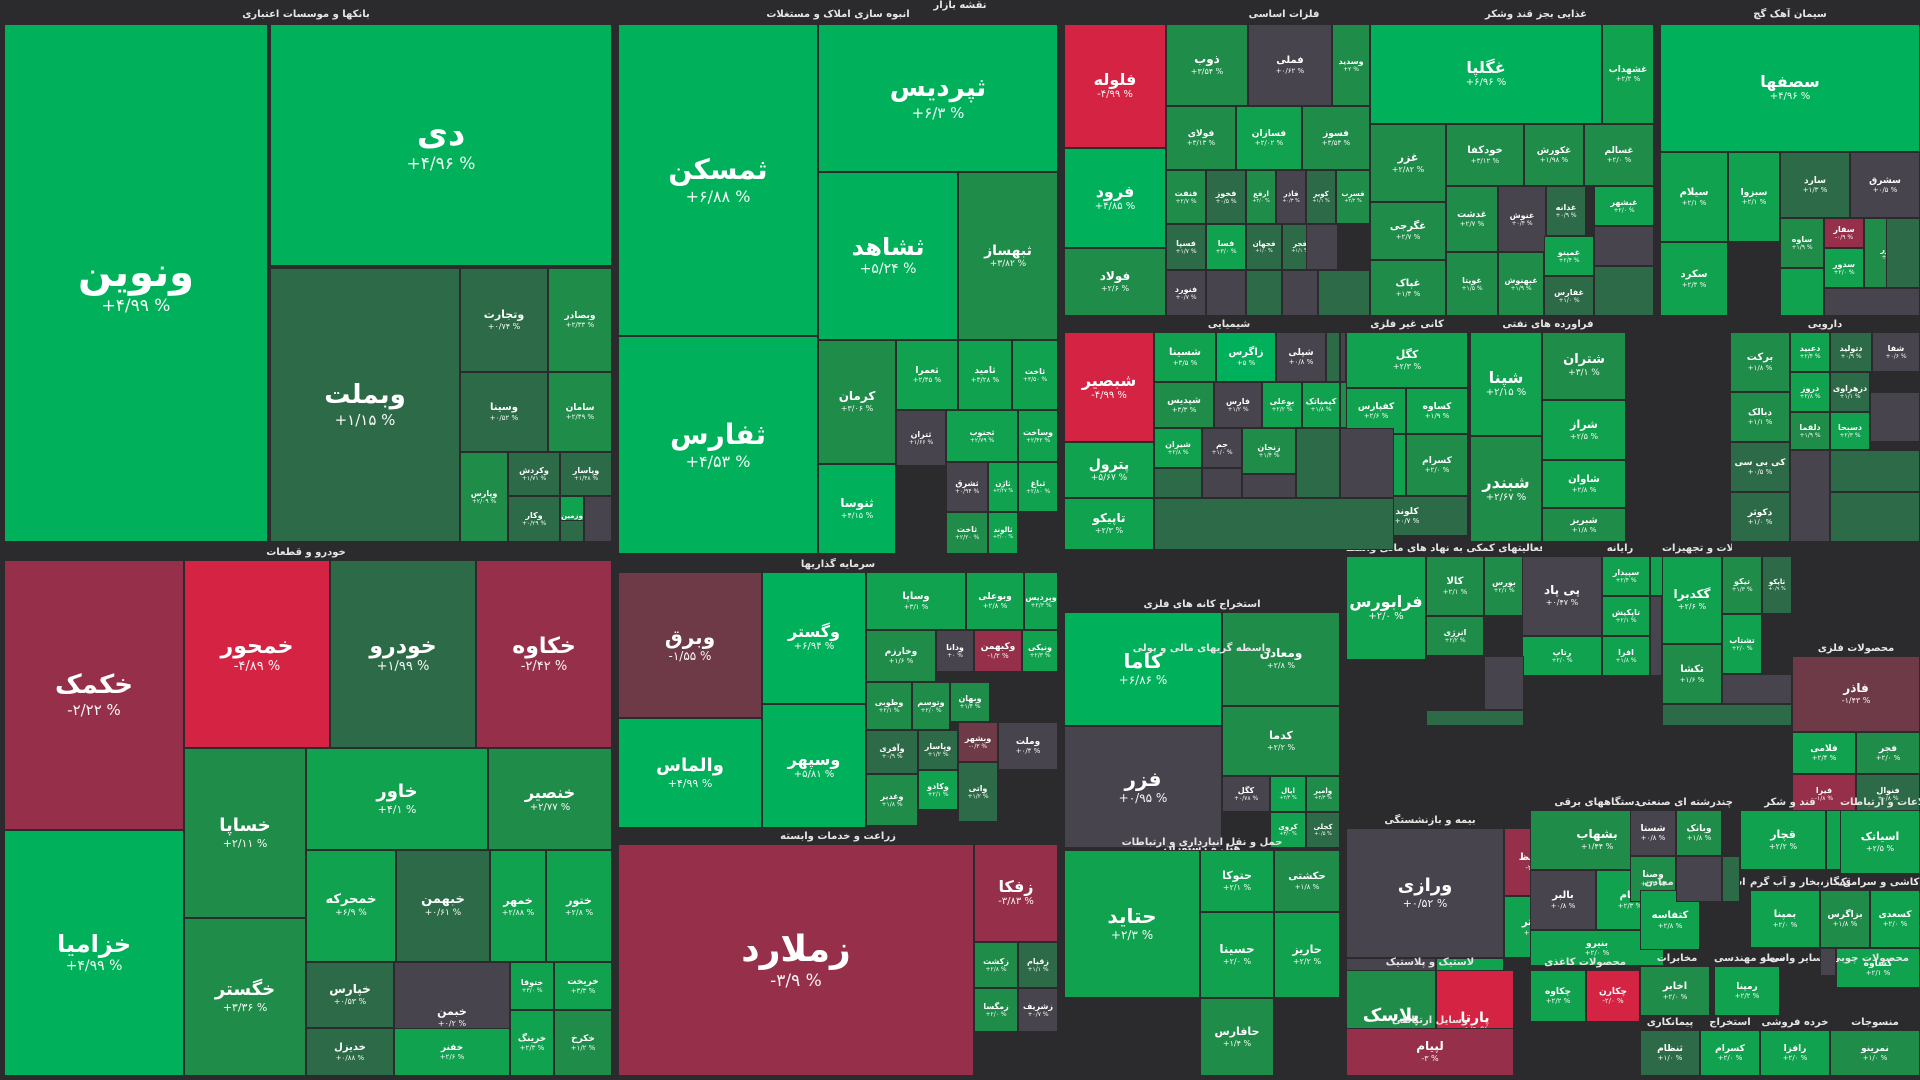 This screenshot has height=1080, width=1920. Describe the element at coordinates (1653, 879) in the screenshot. I see `stock-tile: وصنا +۲/۲ %` at that location.